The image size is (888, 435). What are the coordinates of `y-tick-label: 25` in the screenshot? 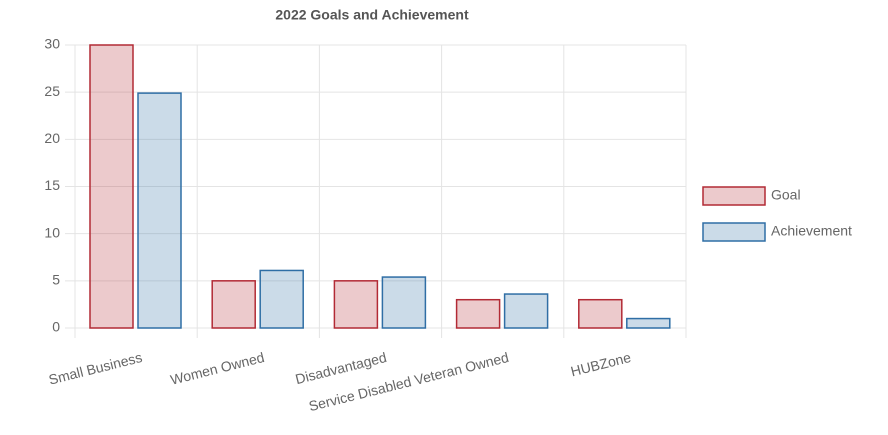 It's located at (52, 91).